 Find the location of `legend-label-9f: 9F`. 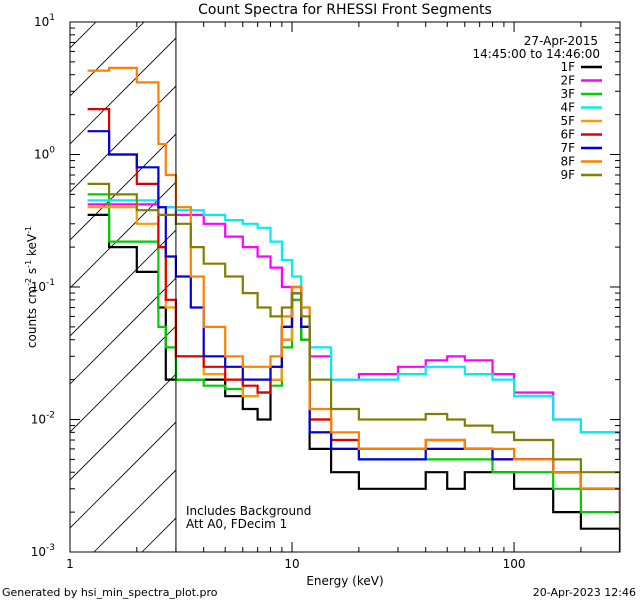

legend-label-9f: 9F is located at coordinates (567, 175).